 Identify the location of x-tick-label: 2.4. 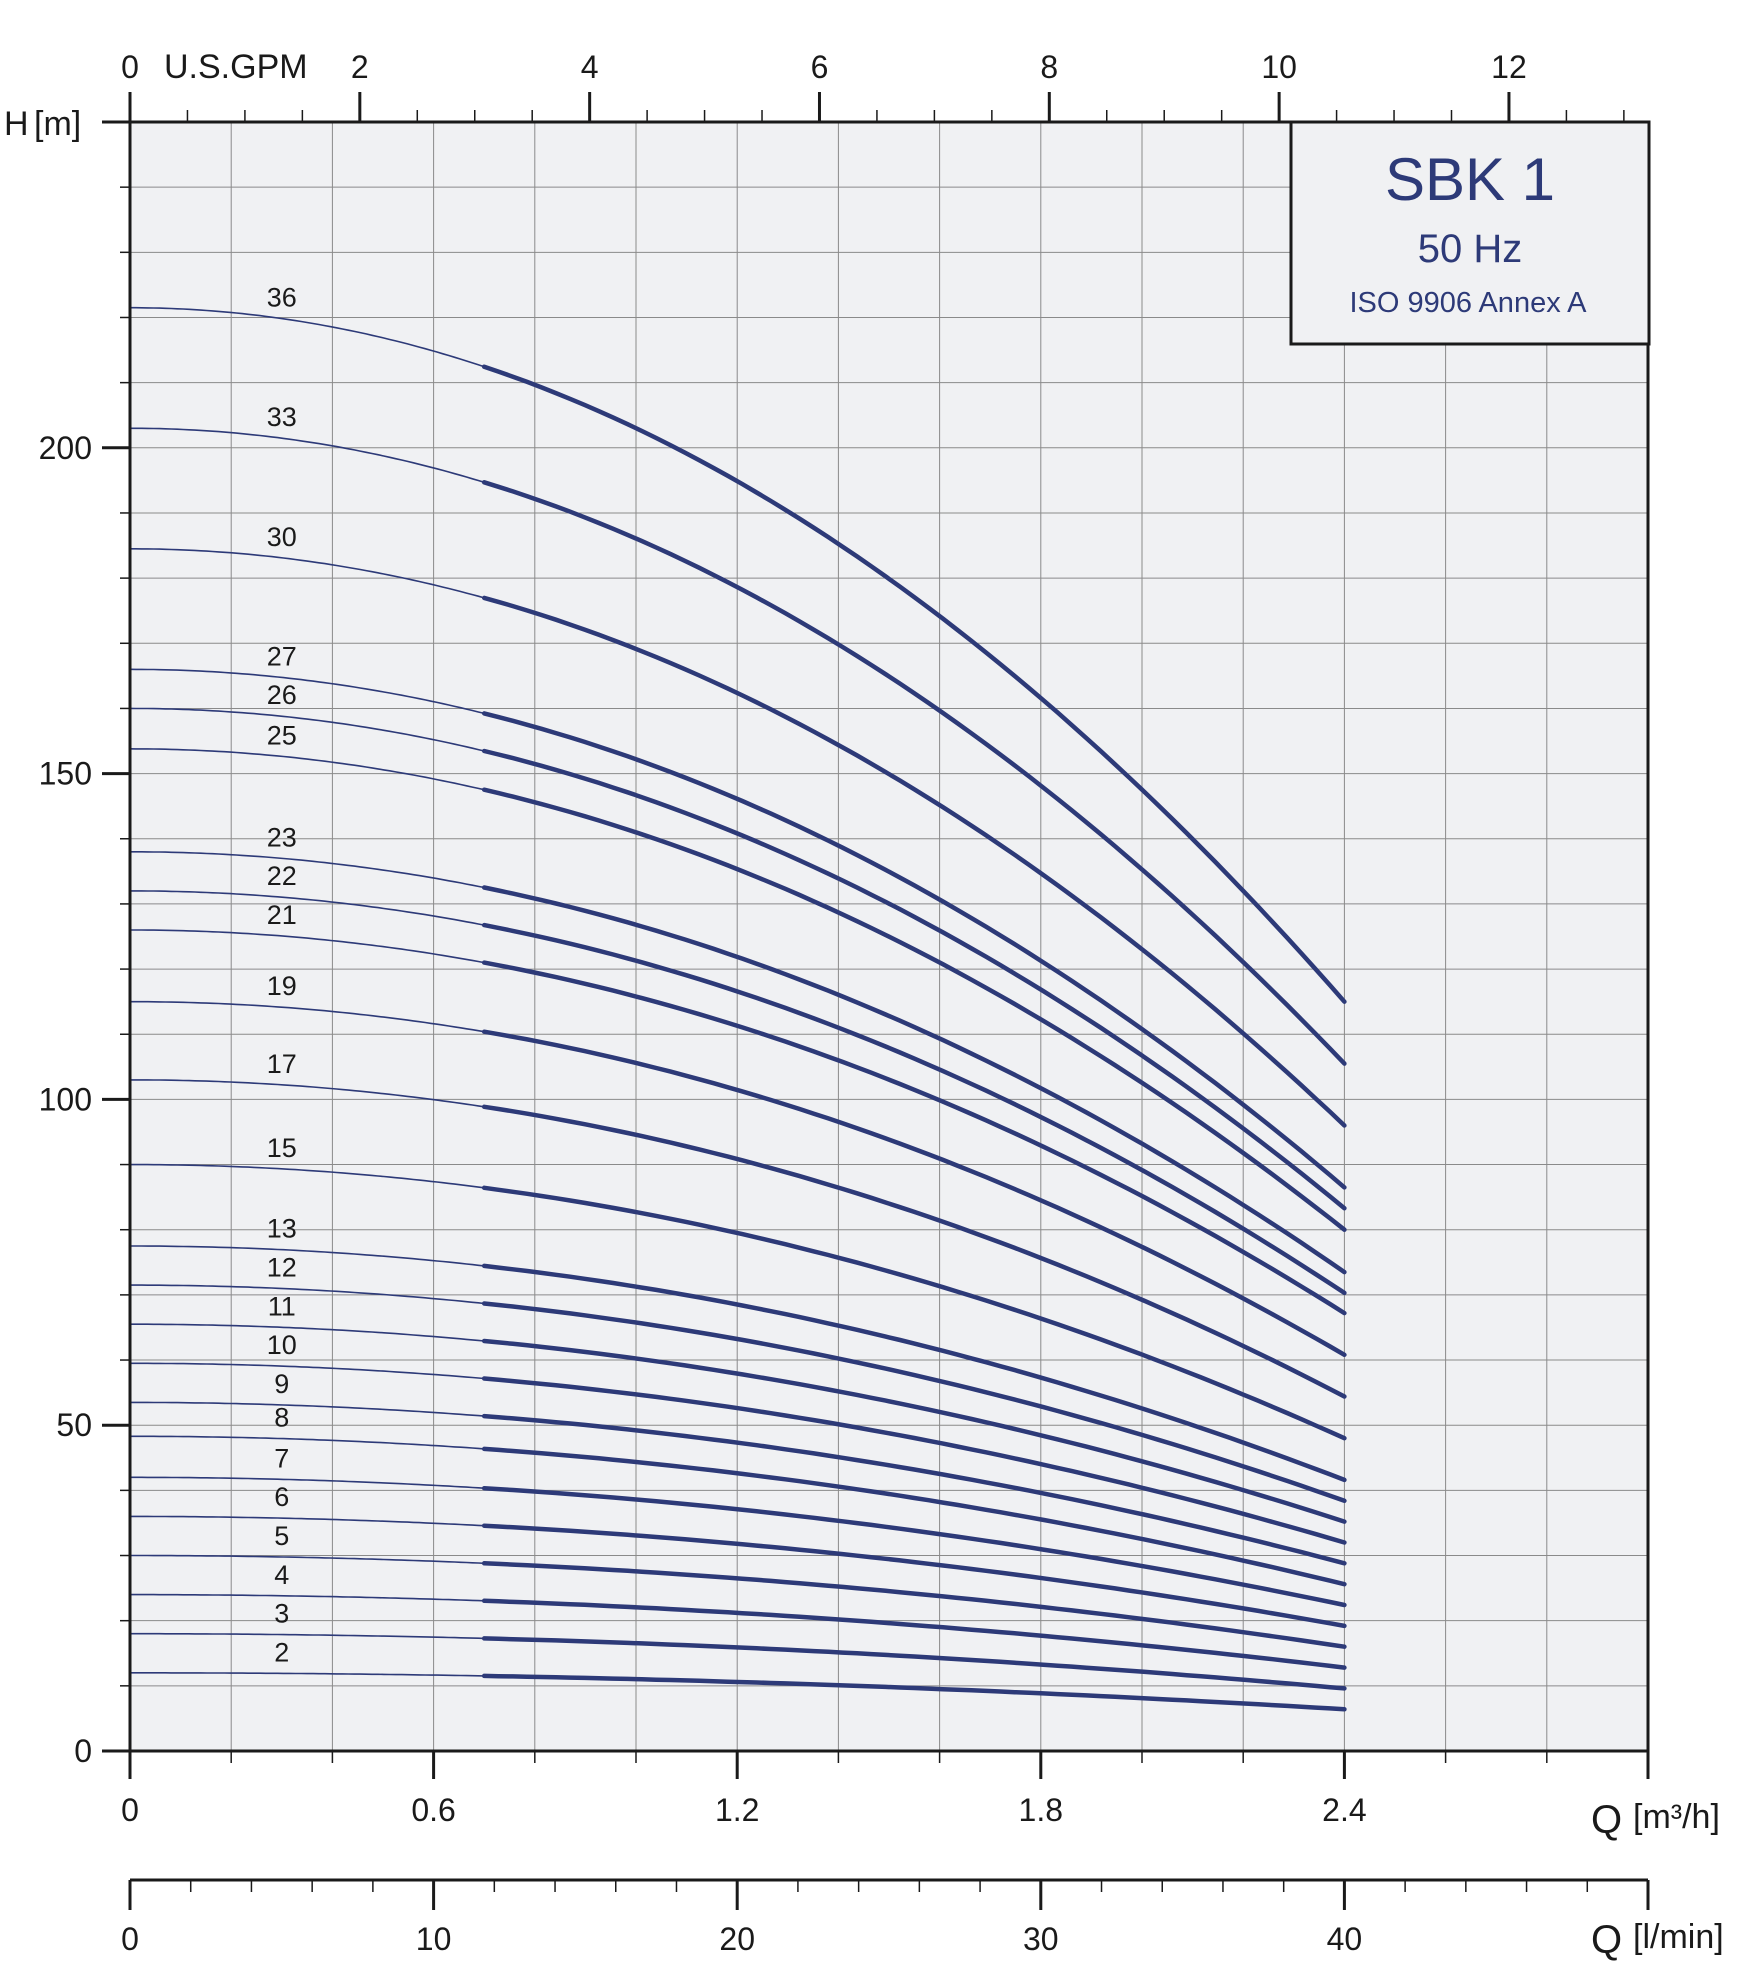
(1344, 1810).